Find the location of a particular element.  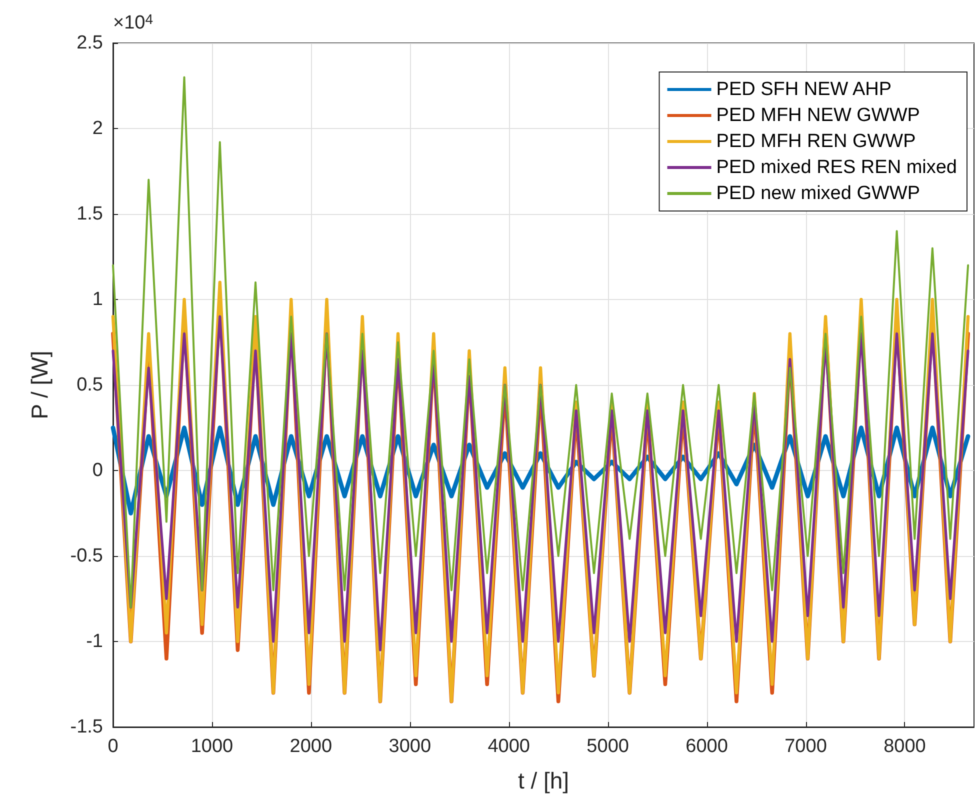

legend-label: PED SFH NEW AHP is located at coordinates (804, 89).